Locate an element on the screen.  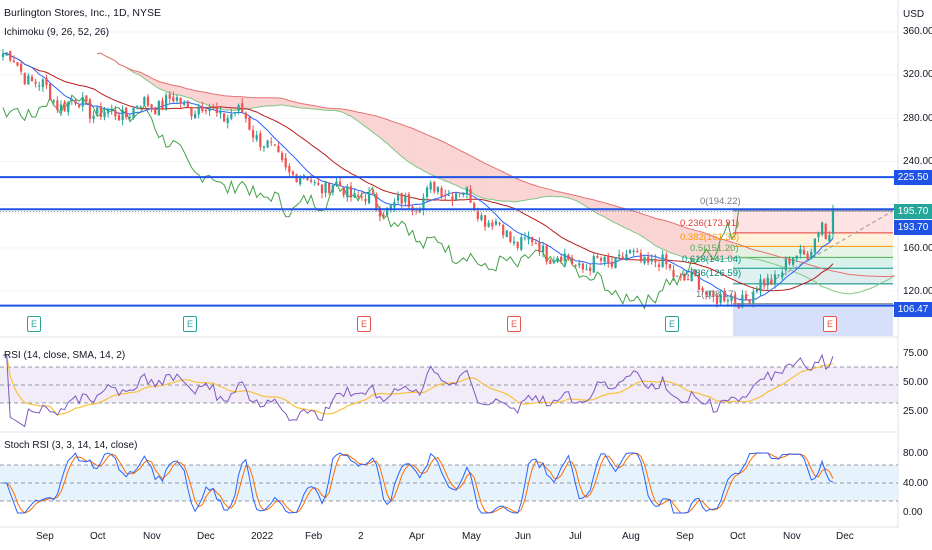
rsi-tick-75: 75.00 is located at coordinates (916, 353).